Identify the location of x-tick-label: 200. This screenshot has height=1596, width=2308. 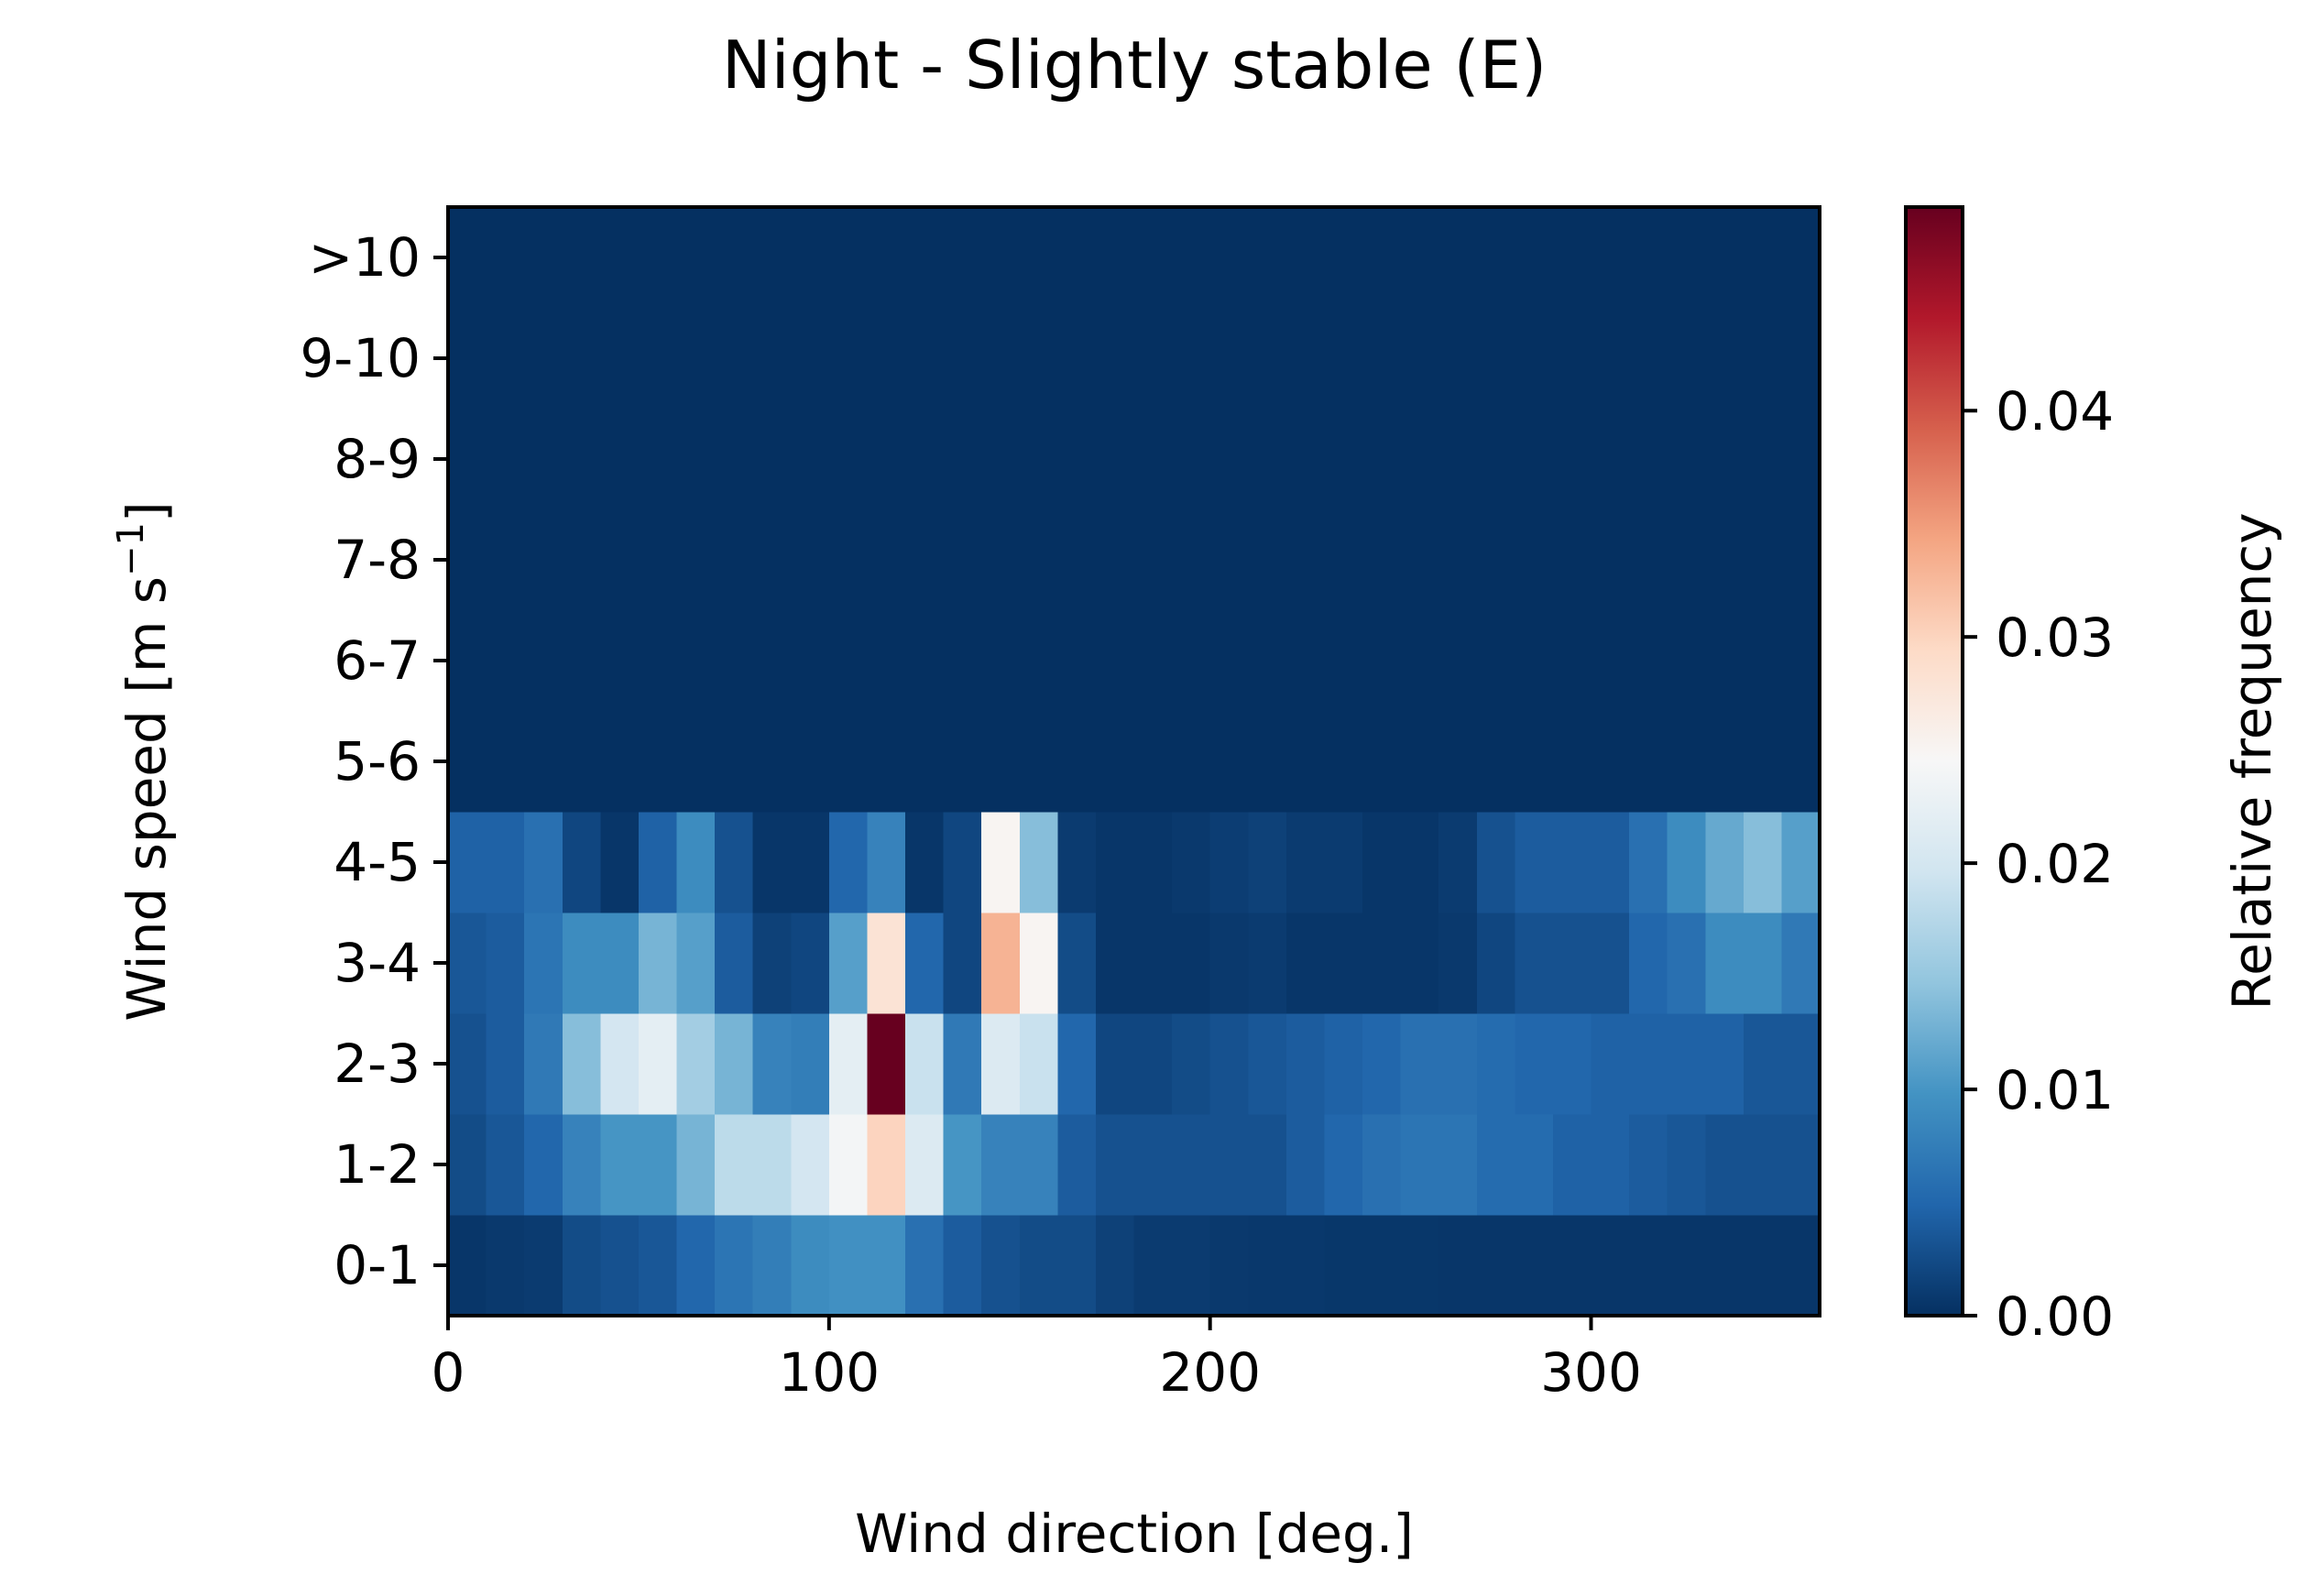
(1210, 1372).